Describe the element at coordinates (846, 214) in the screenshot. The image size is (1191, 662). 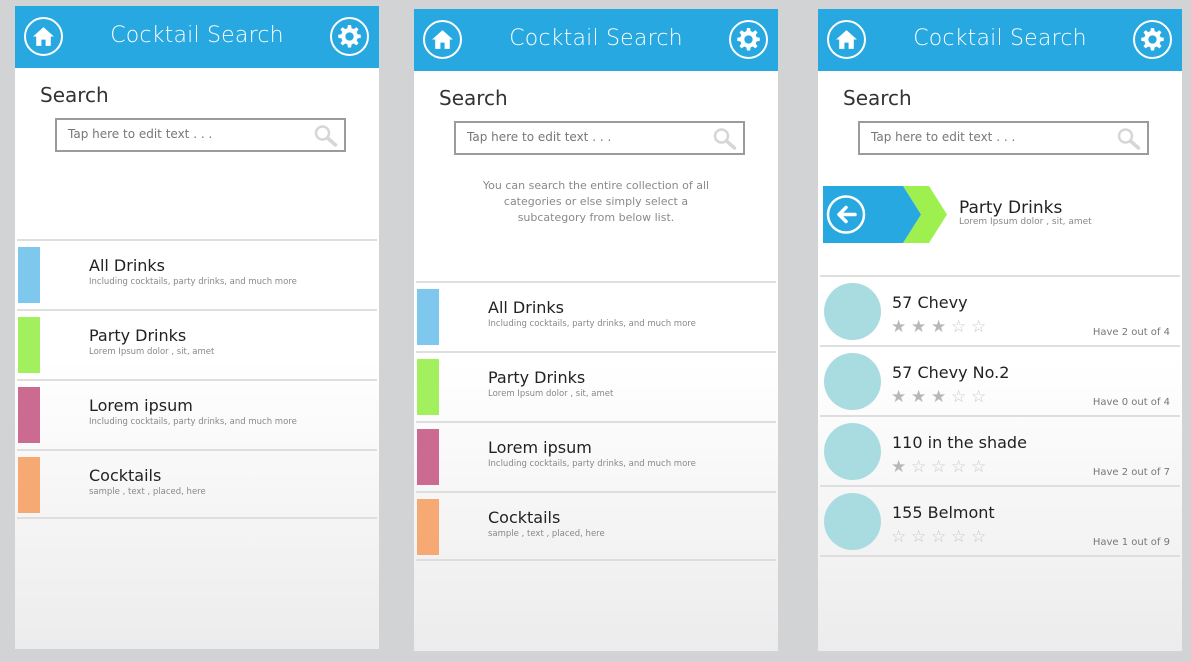
I see `back-arrow-icon` at that location.